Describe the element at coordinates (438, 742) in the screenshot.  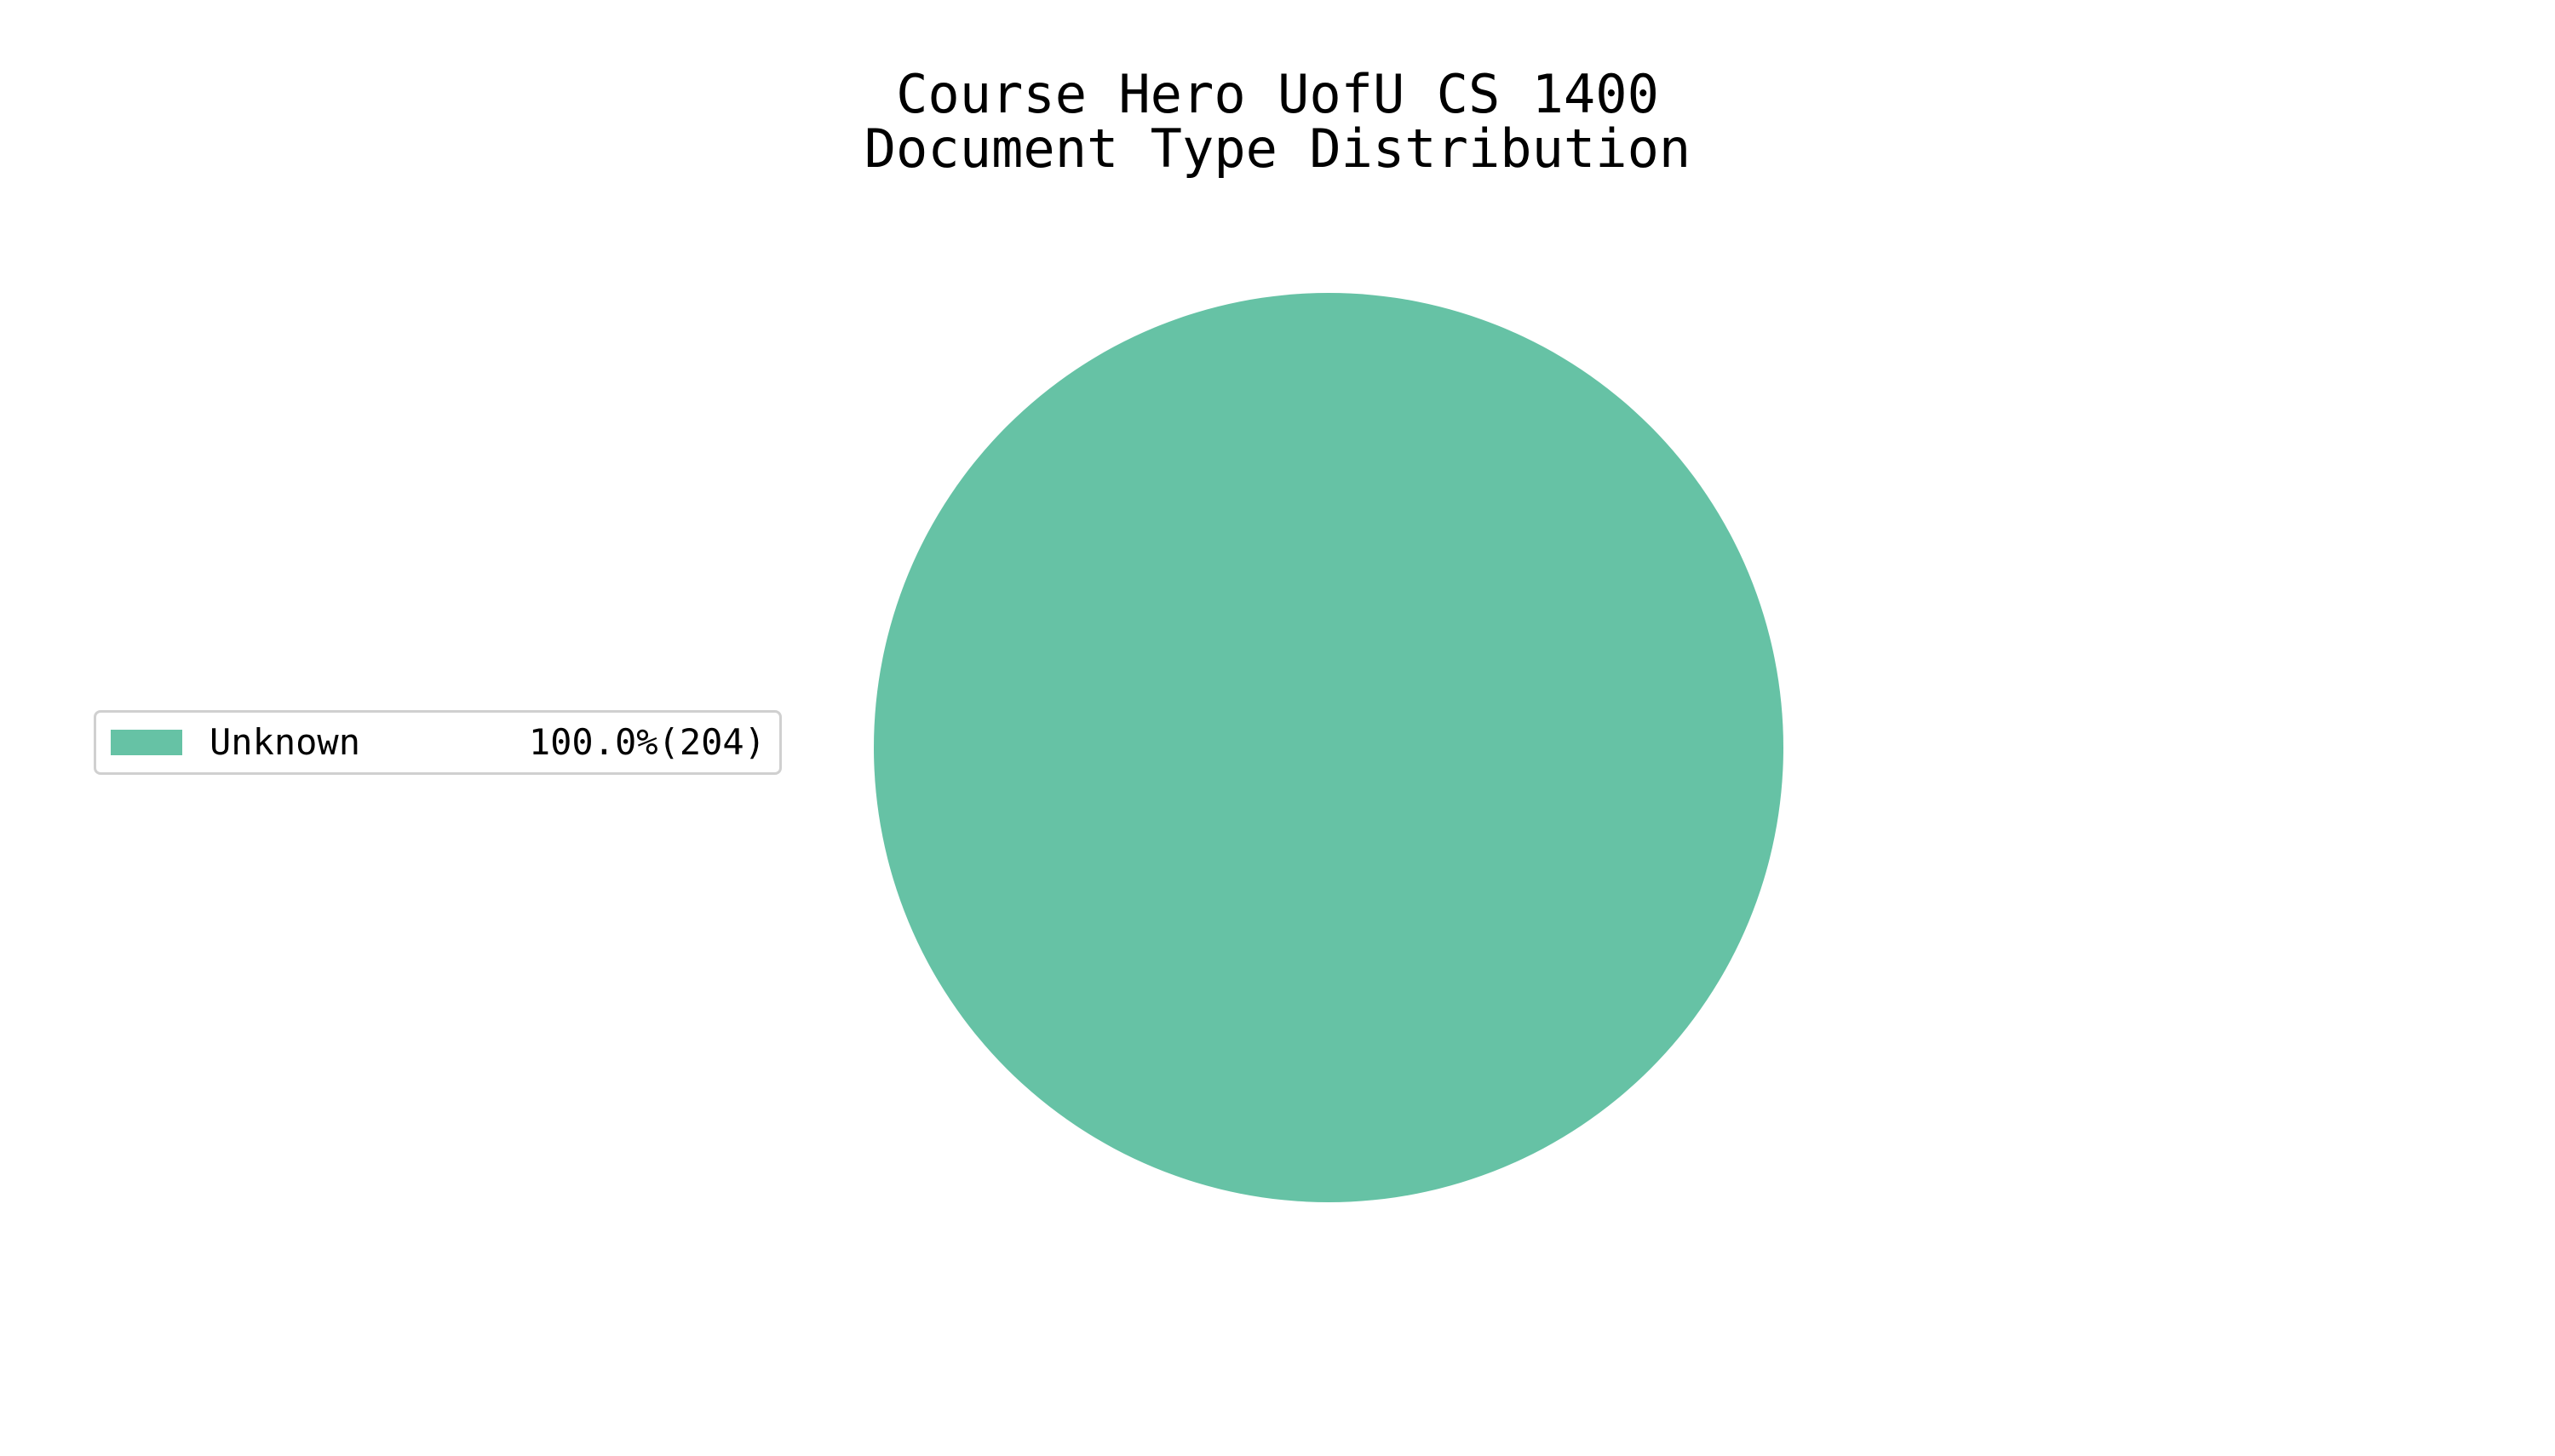
I see `chart-legend: Unknown 100.0%(204)` at that location.